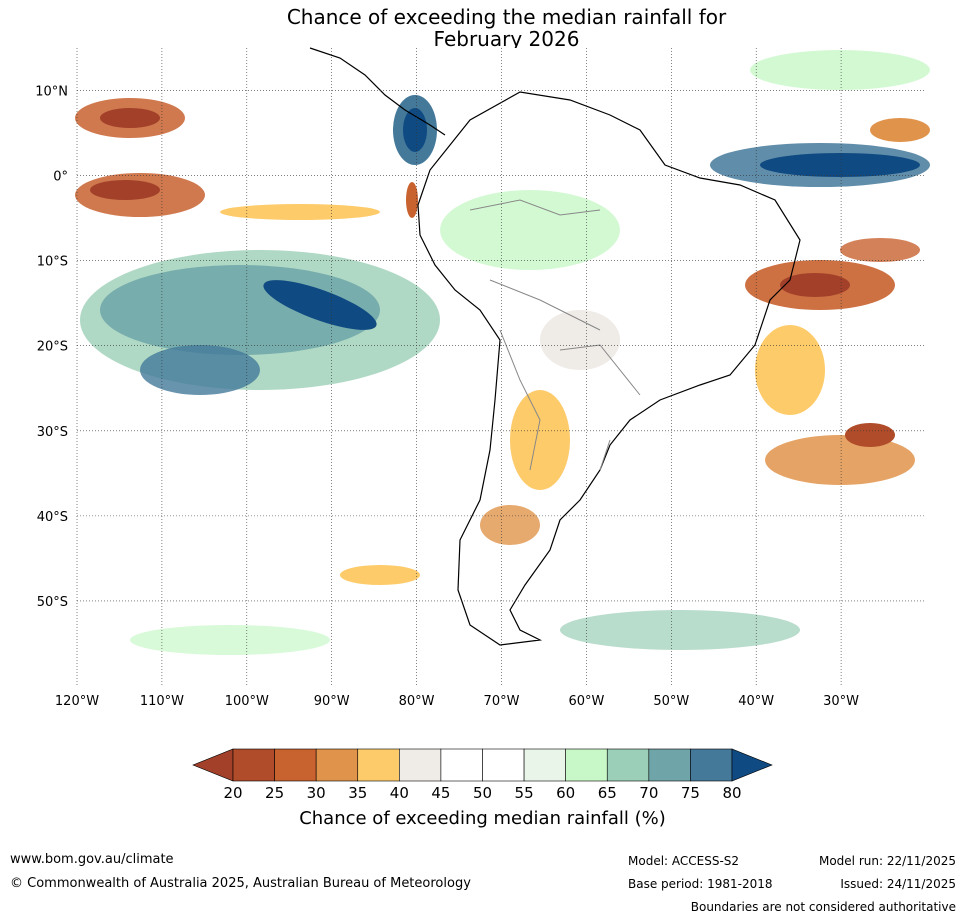 This screenshot has height=919, width=965. Describe the element at coordinates (162, 701) in the screenshot. I see `longitude-label: 110°W` at that location.